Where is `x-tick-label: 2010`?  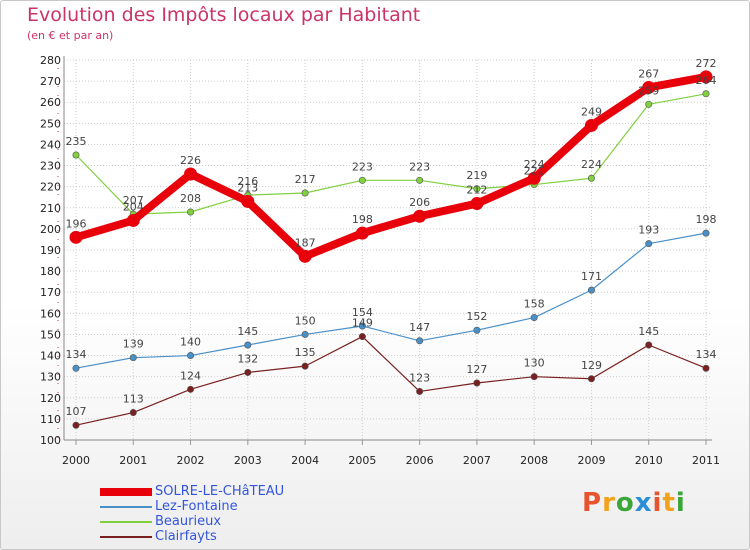 x-tick-label: 2010 is located at coordinates (649, 460).